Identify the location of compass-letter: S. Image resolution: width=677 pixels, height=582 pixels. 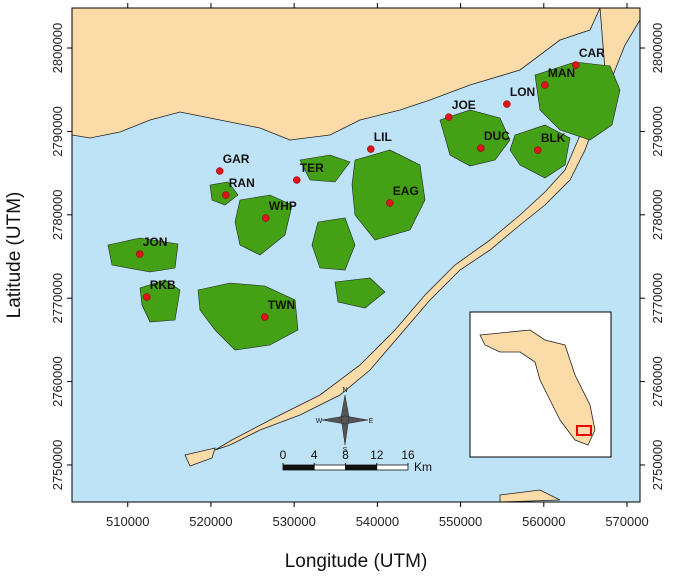
(345, 450).